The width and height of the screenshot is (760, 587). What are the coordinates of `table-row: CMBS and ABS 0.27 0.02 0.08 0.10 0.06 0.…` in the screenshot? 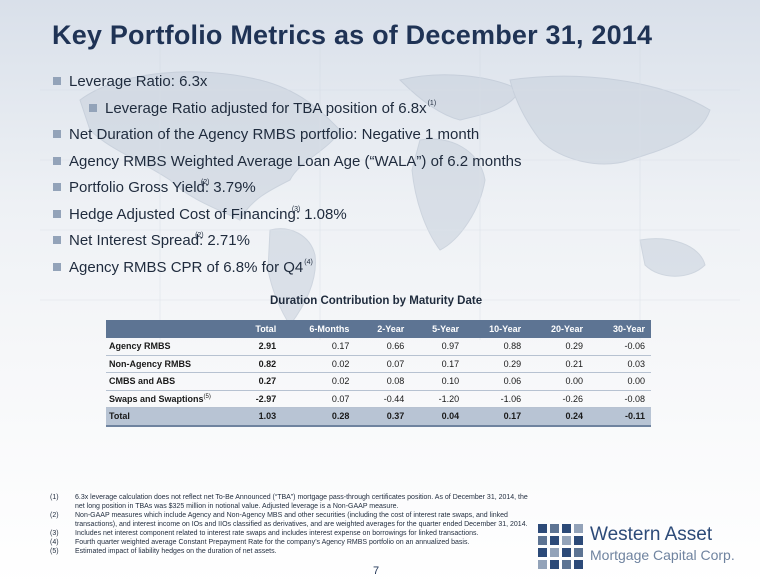 It's located at (378, 381).